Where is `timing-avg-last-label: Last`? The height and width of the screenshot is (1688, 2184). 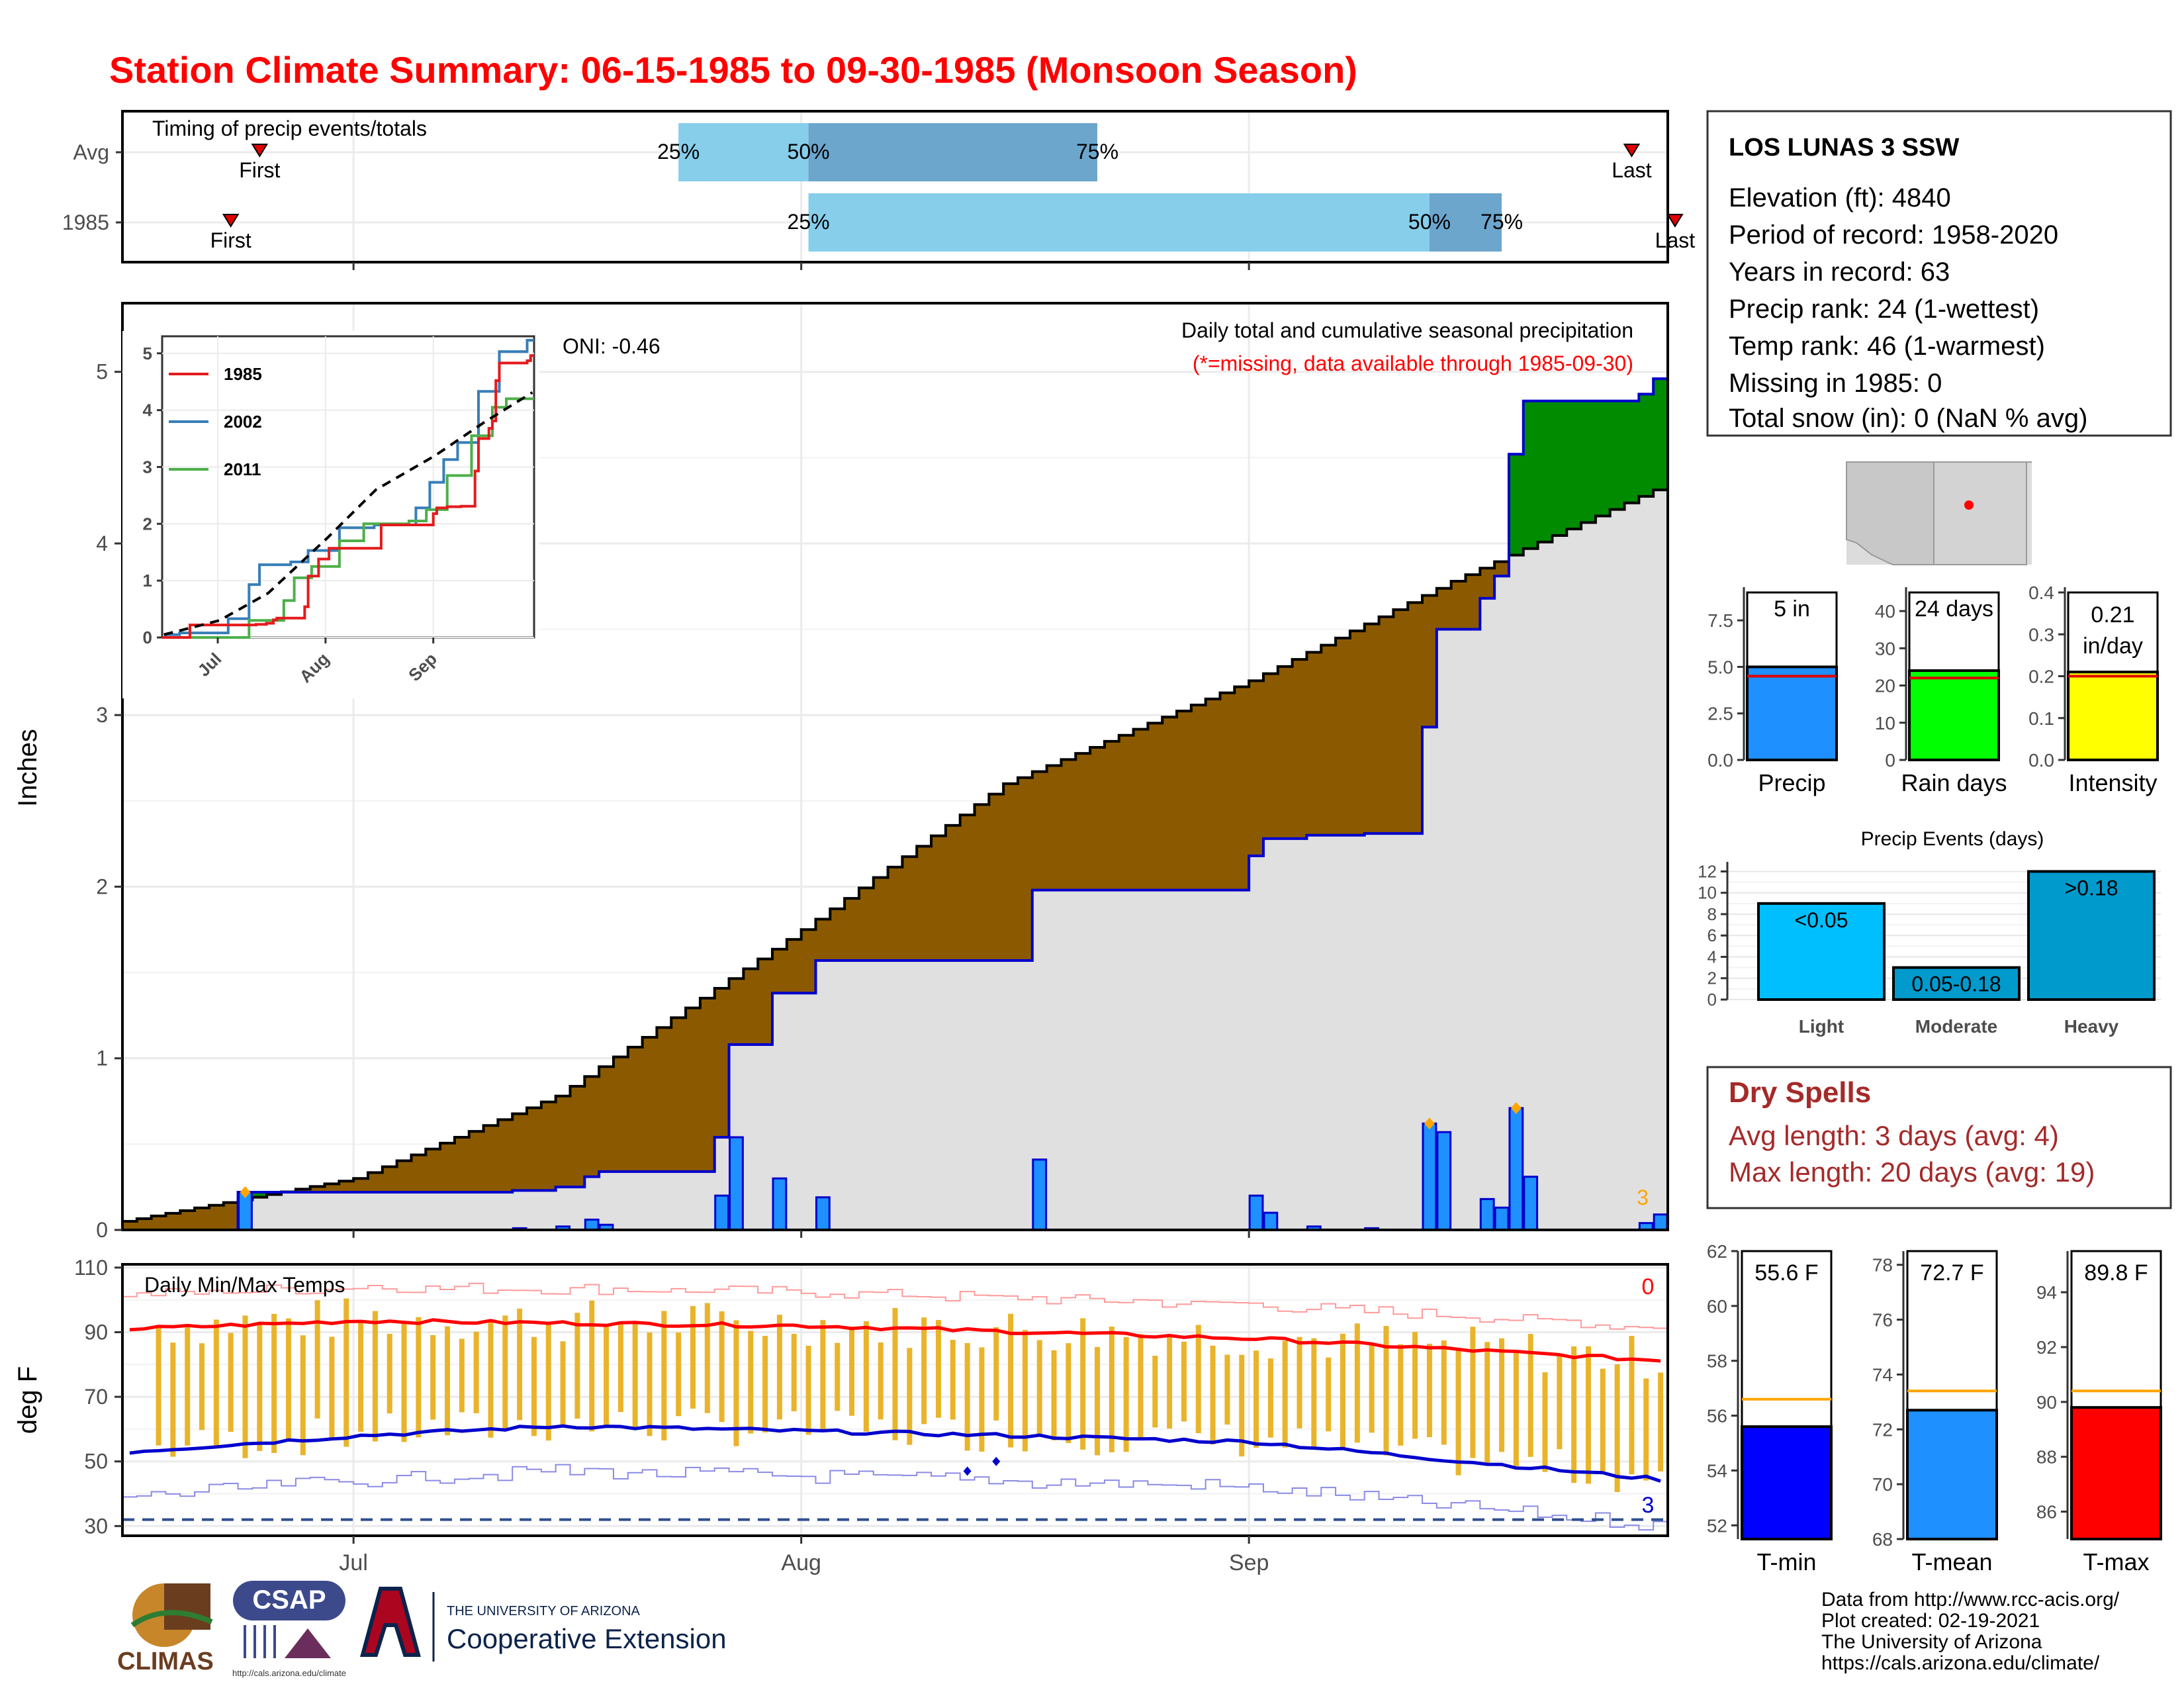
timing-avg-last-label: Last is located at coordinates (1632, 170).